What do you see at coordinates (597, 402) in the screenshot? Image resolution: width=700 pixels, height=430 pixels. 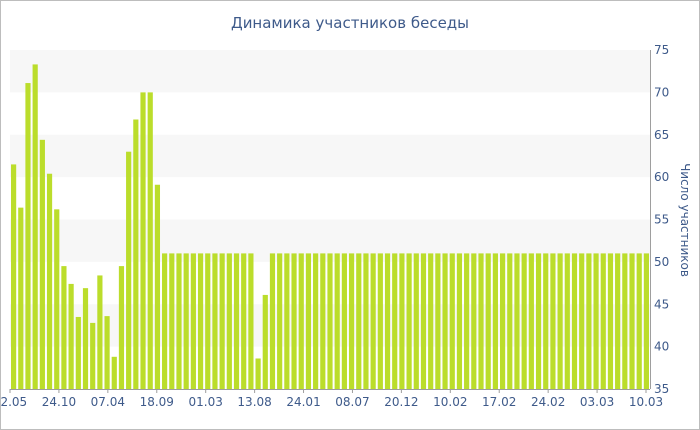 I see `x-tick-label: 03.03` at bounding box center [597, 402].